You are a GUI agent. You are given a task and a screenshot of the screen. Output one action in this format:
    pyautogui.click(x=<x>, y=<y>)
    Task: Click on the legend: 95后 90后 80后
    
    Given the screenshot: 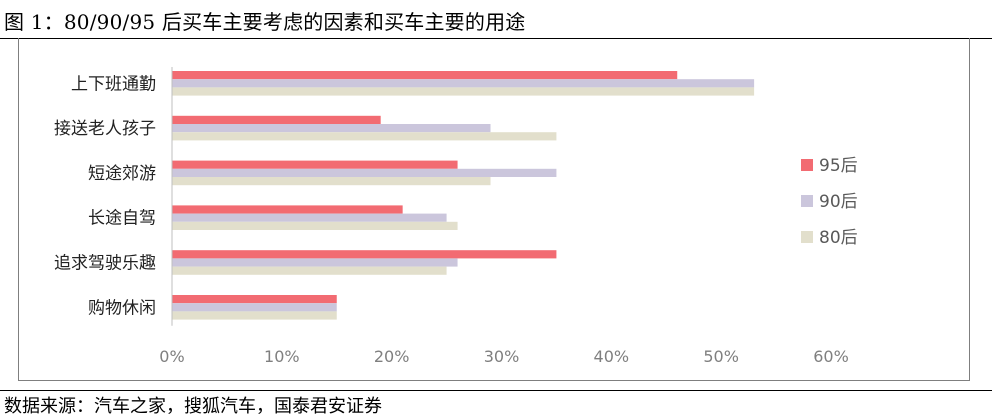 What is the action you would take?
    pyautogui.click(x=829, y=202)
    